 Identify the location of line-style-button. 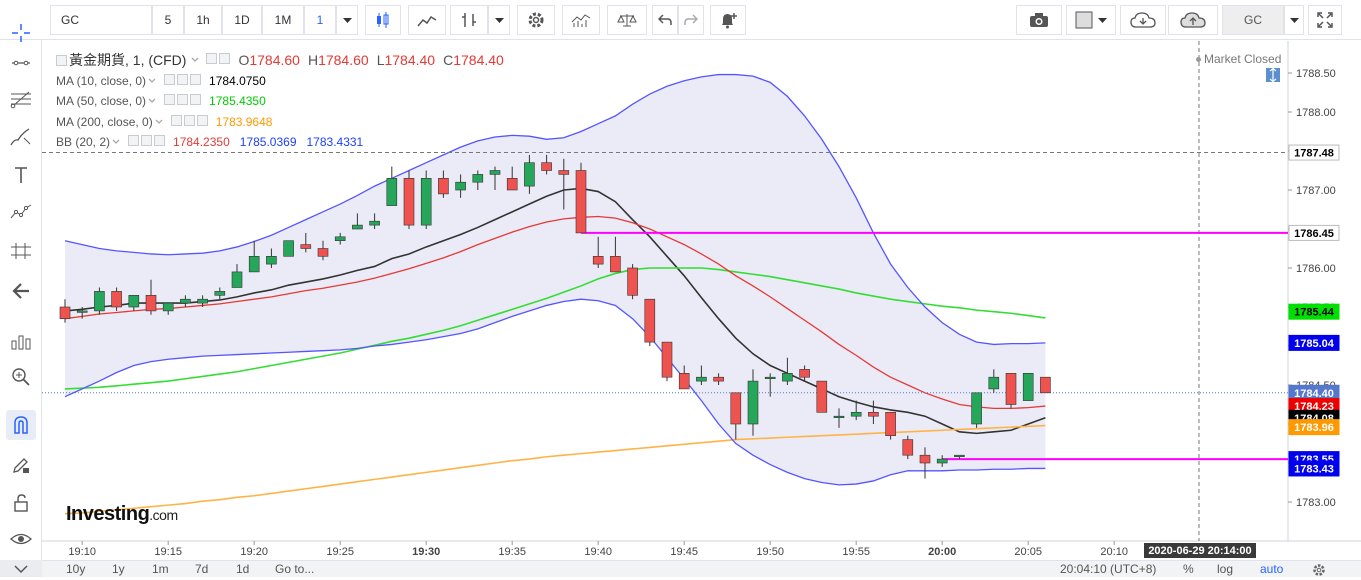
(427, 20).